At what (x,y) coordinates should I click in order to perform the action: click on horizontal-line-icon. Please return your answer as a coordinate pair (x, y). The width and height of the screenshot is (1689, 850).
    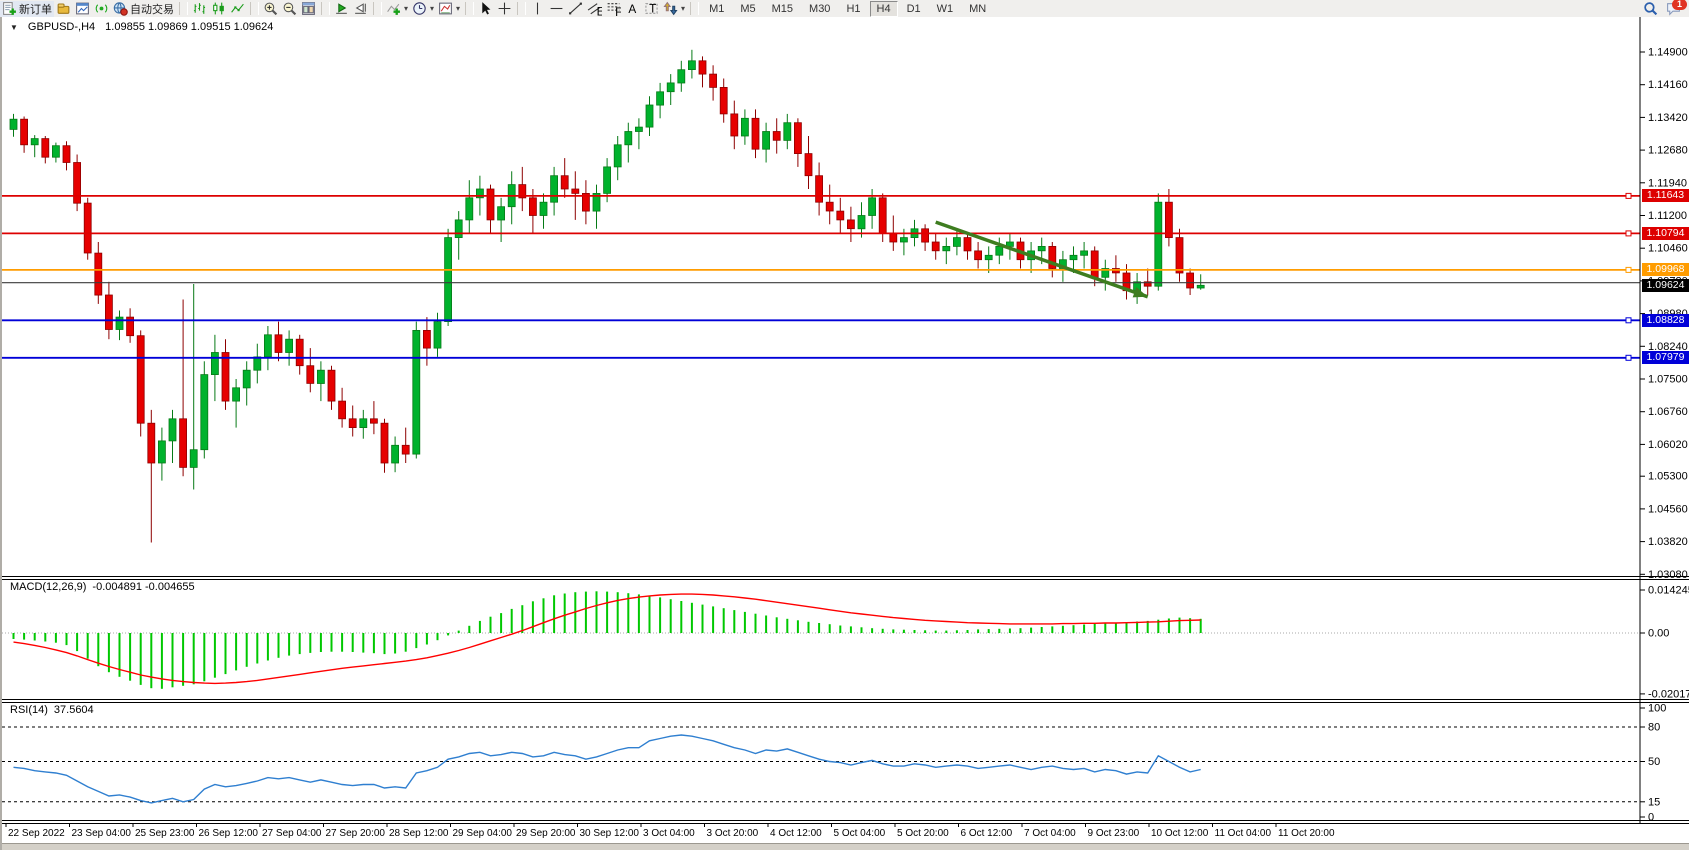
    Looking at the image, I should click on (556, 8).